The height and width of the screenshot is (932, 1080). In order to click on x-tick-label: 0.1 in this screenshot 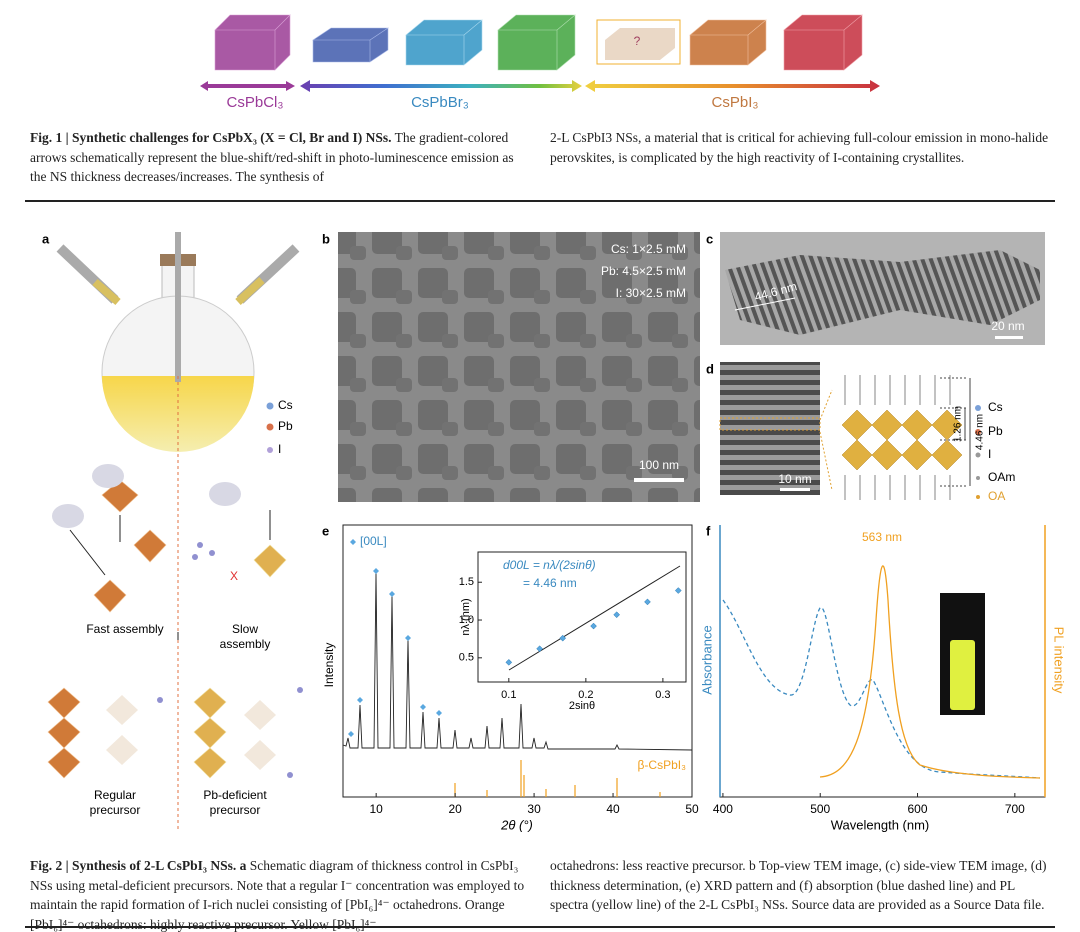, I will do `click(508, 695)`.